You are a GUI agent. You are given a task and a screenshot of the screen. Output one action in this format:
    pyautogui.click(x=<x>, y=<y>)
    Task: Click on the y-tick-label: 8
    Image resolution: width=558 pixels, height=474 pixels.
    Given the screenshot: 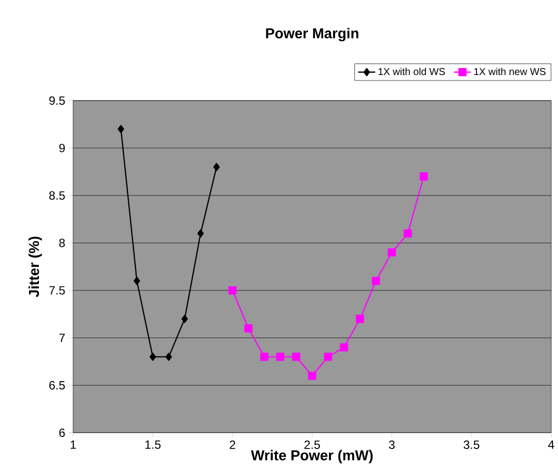 What is the action you would take?
    pyautogui.click(x=62, y=243)
    